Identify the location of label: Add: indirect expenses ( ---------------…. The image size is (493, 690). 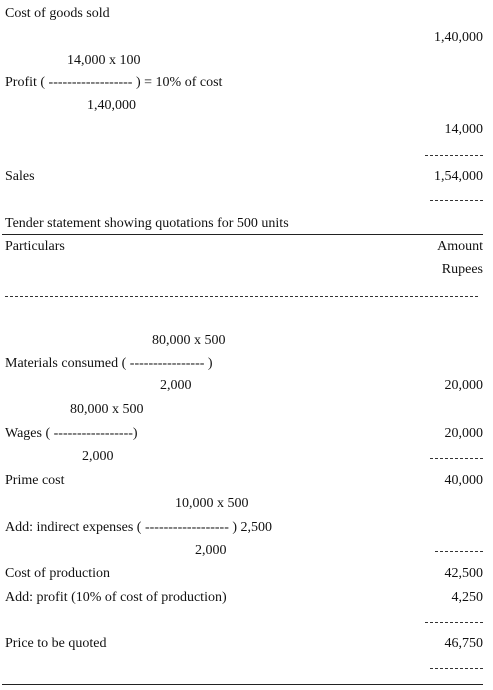
(139, 527).